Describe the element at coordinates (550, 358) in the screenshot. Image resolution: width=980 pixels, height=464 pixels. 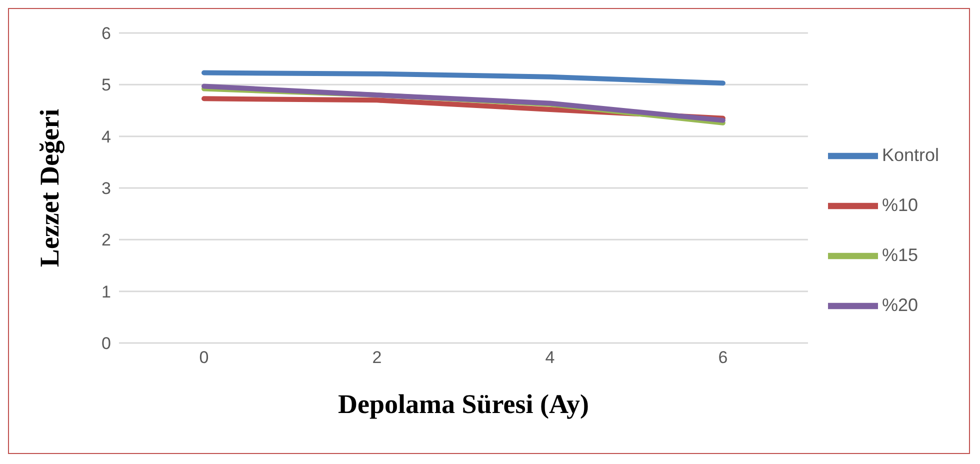
I see `x-tick-label: 4` at that location.